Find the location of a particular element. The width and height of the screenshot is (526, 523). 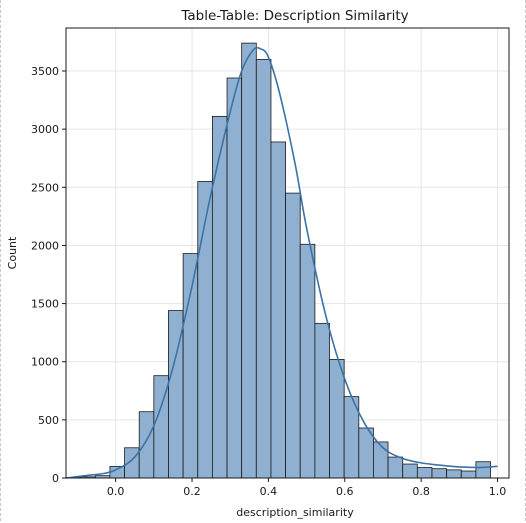

y-axis-label: Count is located at coordinates (12, 252).